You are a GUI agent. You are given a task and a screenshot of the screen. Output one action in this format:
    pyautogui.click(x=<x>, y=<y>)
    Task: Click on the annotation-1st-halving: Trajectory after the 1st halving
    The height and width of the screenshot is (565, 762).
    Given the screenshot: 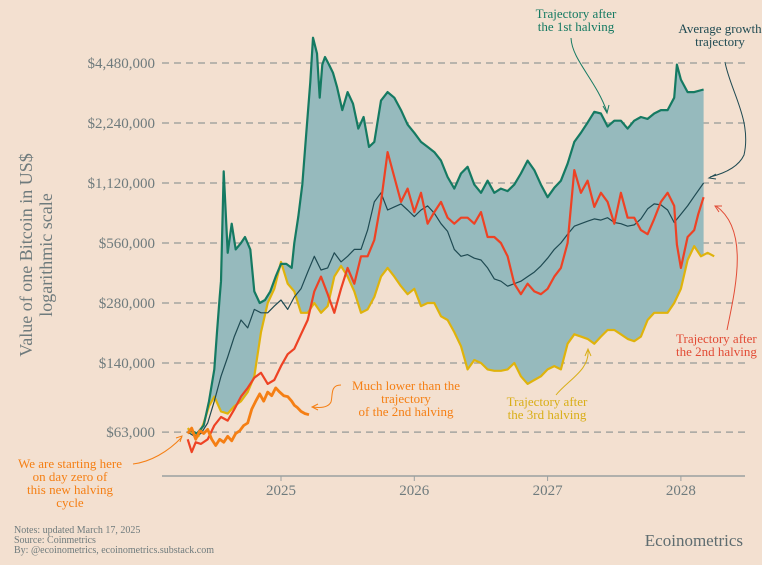 What is the action you would take?
    pyautogui.click(x=576, y=60)
    